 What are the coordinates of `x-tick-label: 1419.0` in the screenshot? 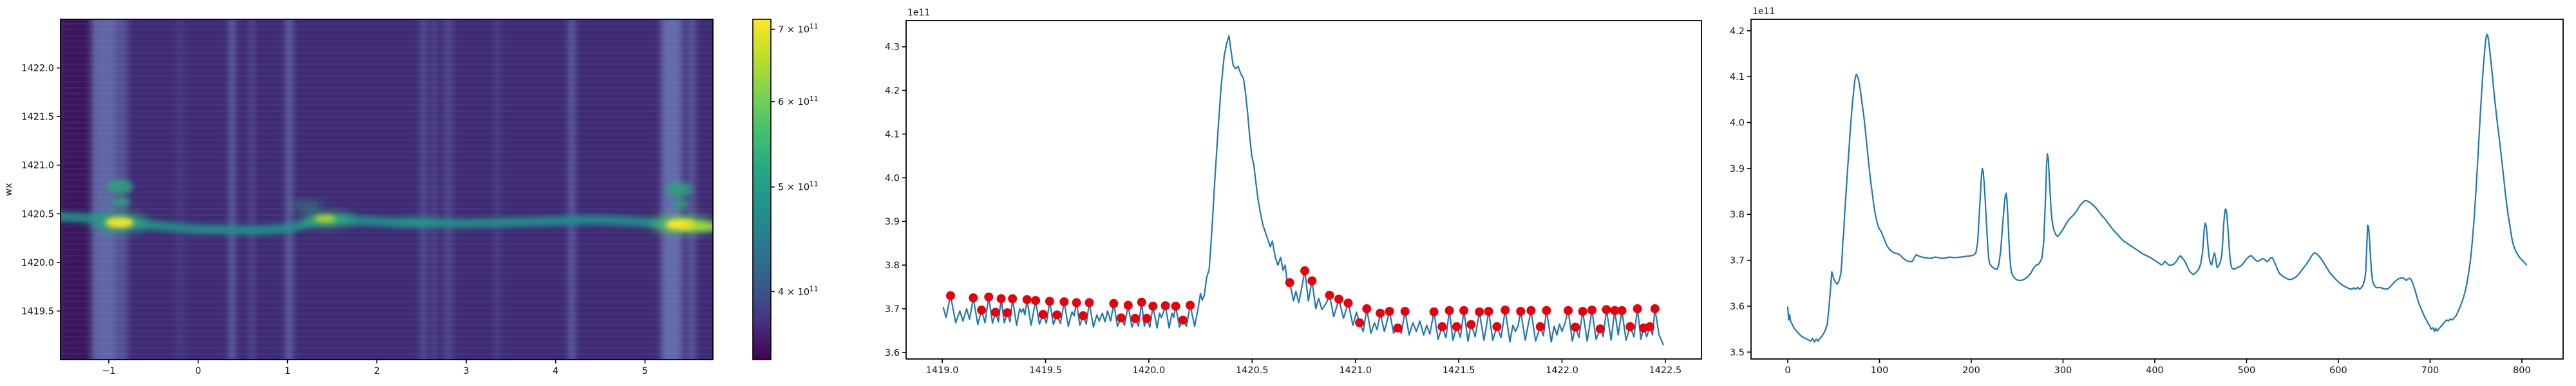 It's located at (943, 370).